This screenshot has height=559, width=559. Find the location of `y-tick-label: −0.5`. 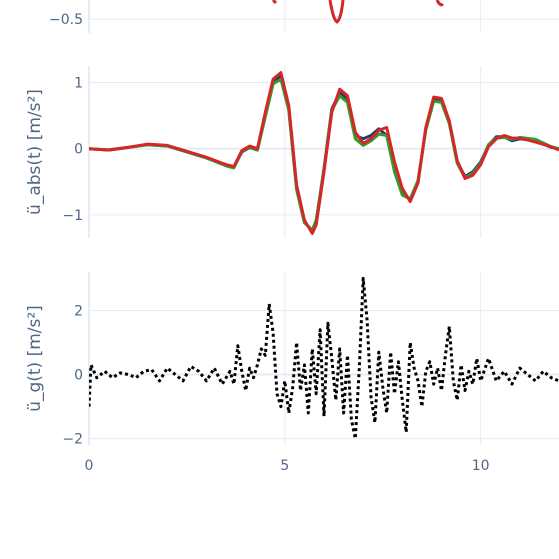

y-tick-label: −0.5 is located at coordinates (66, 20).